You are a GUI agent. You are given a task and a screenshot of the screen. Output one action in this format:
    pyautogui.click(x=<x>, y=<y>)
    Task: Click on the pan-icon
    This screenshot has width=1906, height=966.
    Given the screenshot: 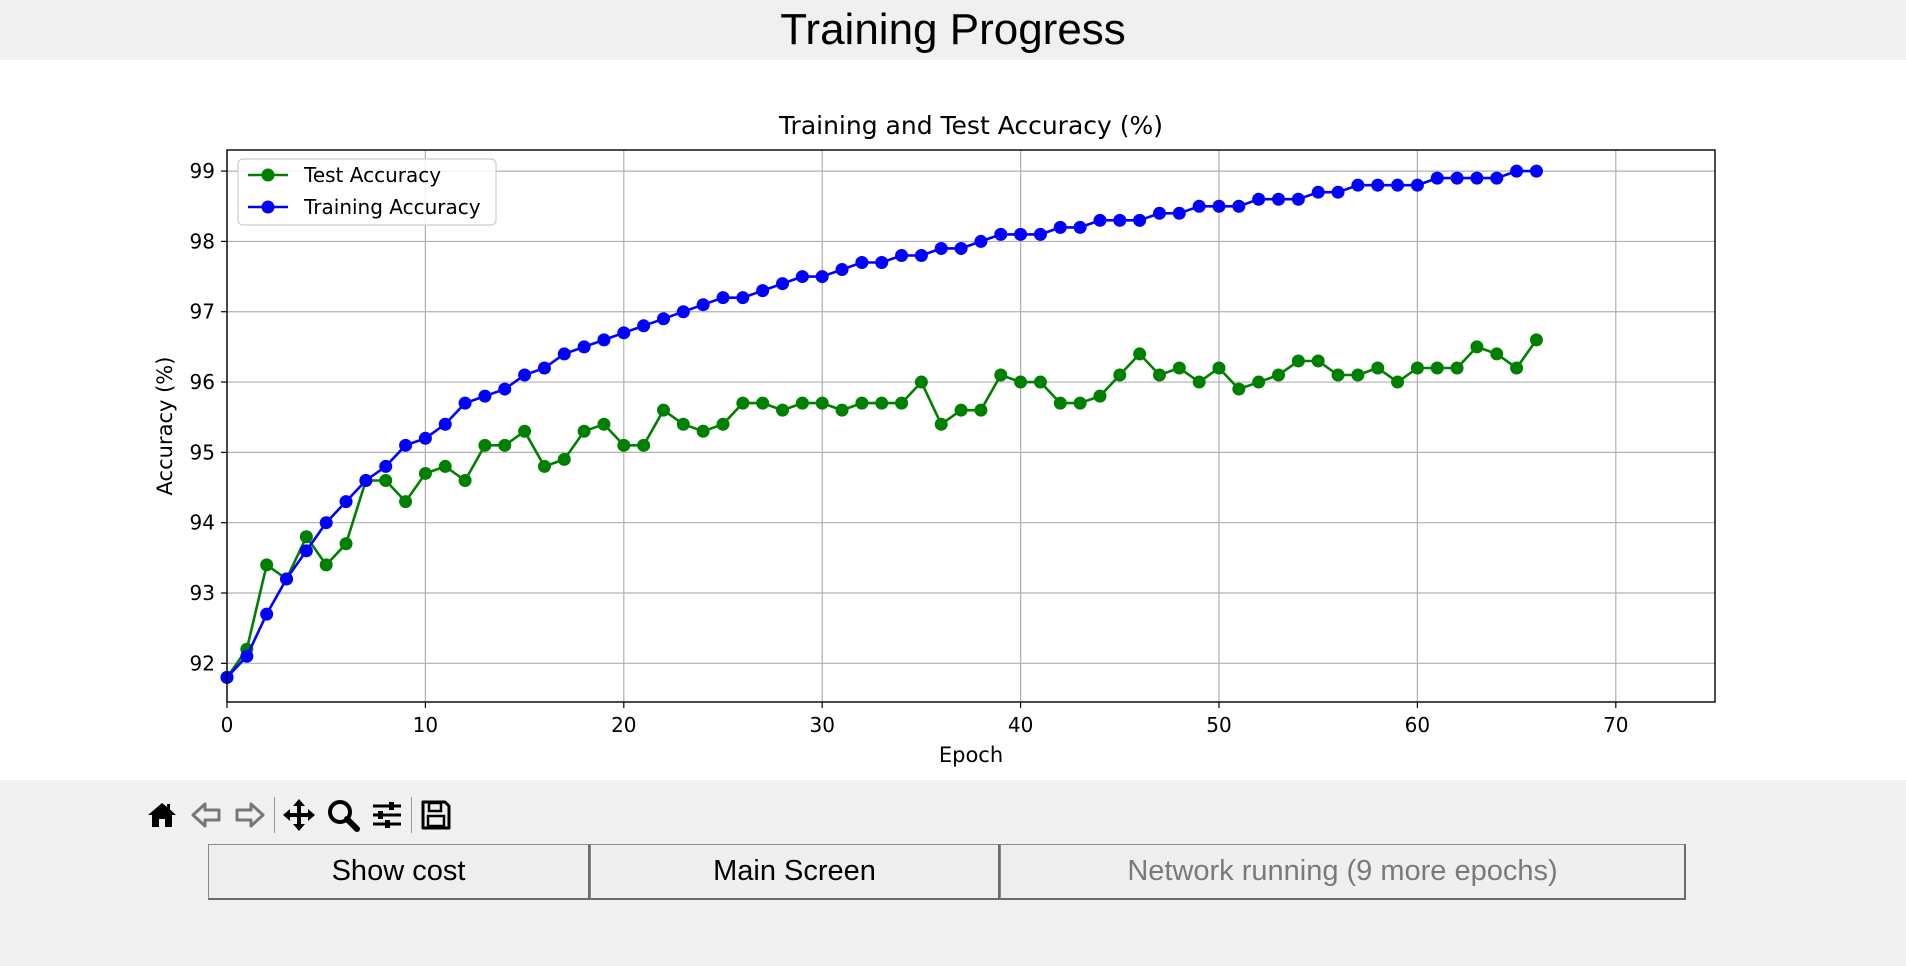 What is the action you would take?
    pyautogui.click(x=299, y=815)
    